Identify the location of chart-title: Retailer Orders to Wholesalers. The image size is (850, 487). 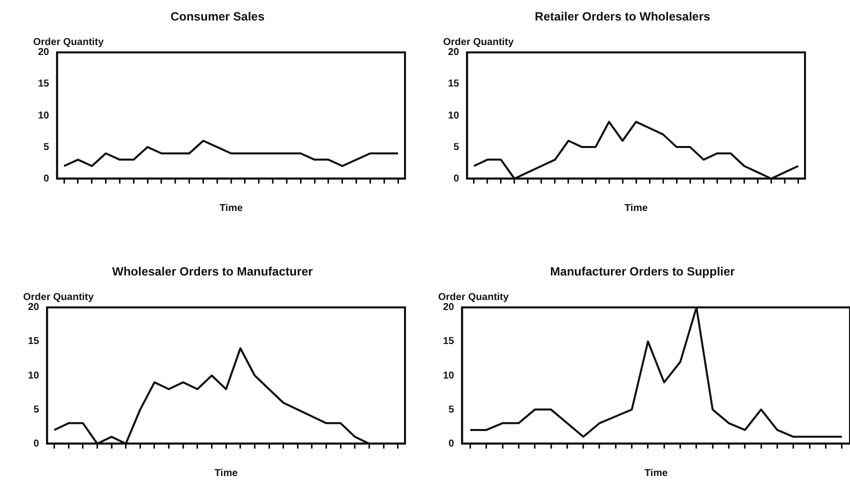
(622, 17).